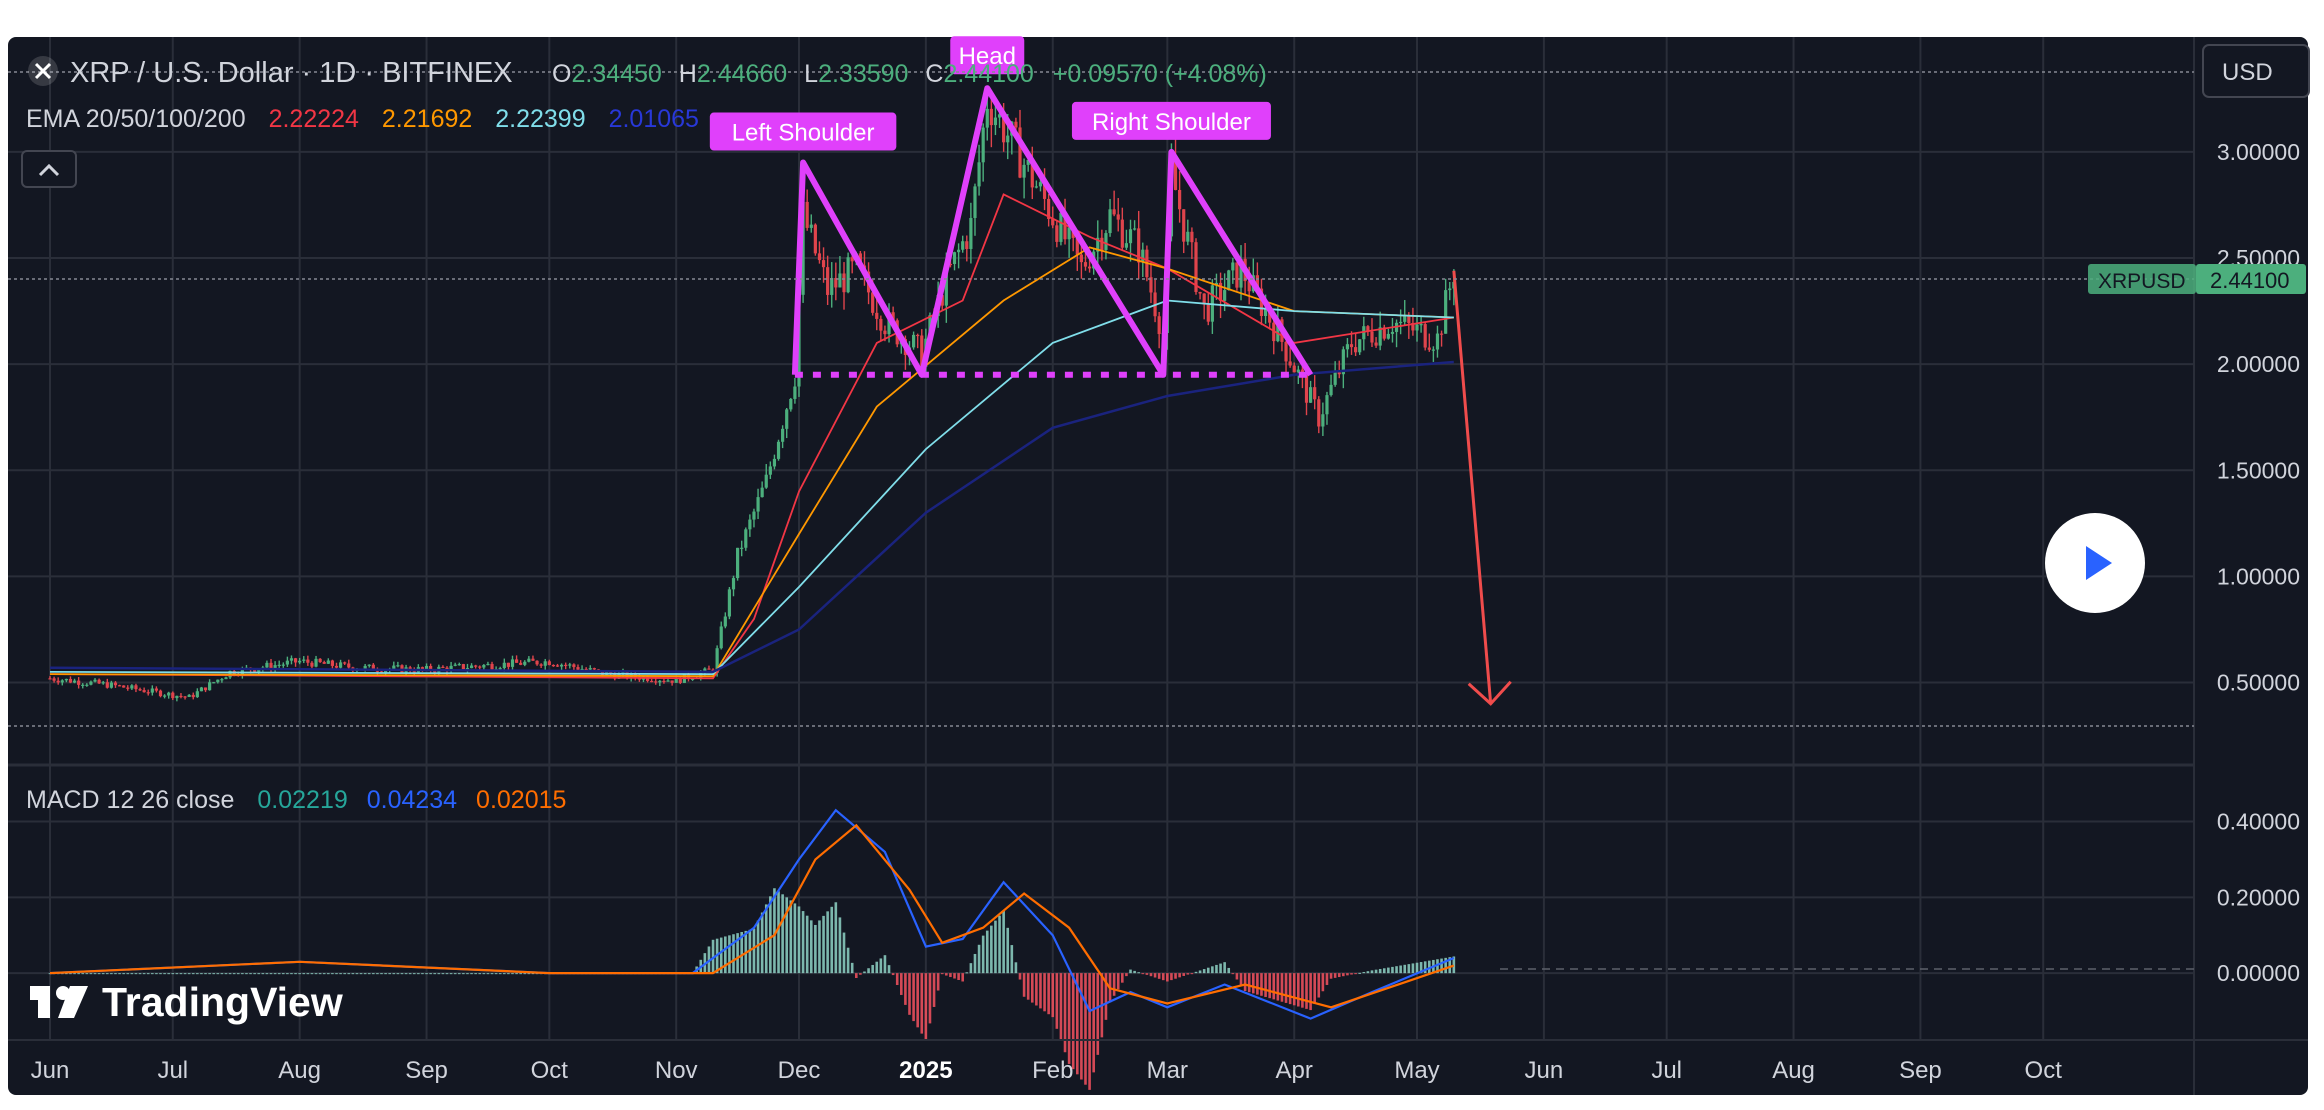  I want to click on close-button, so click(43, 71).